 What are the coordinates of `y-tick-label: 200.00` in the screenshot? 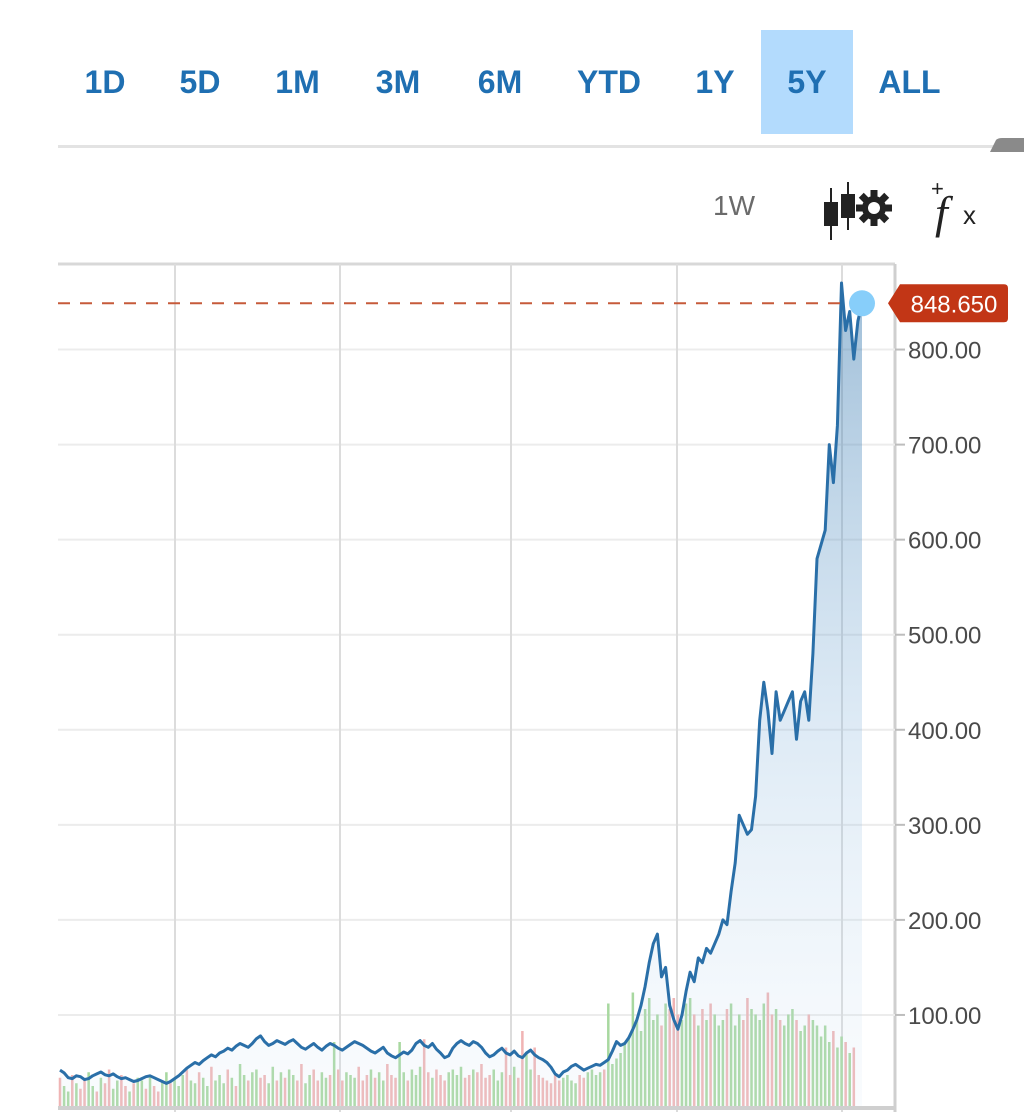 It's located at (944, 921).